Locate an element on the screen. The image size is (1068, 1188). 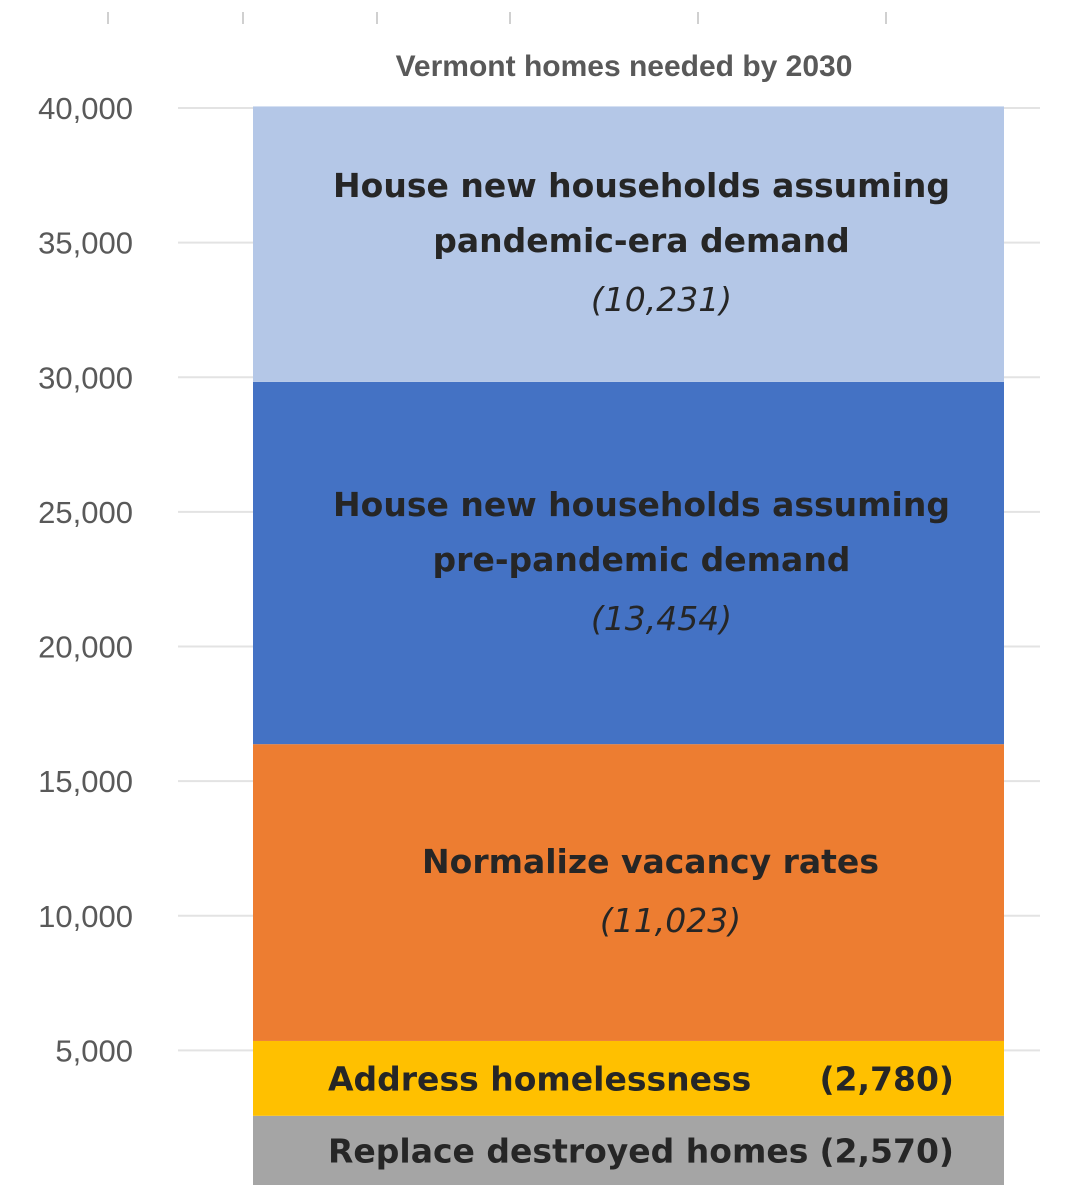
y-tick-label: 15,000 is located at coordinates (85, 781).